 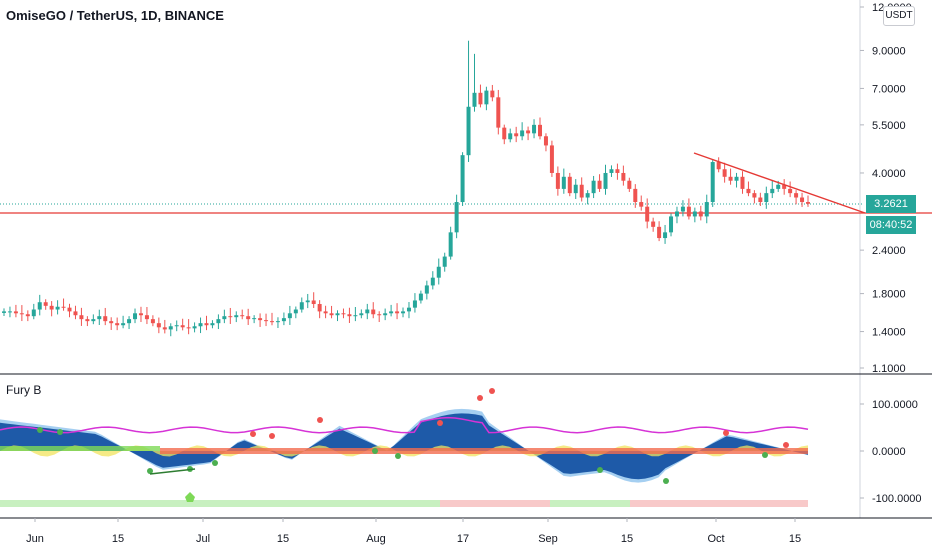 What do you see at coordinates (889, 369) in the screenshot?
I see `price-tick-label: 1.1000` at bounding box center [889, 369].